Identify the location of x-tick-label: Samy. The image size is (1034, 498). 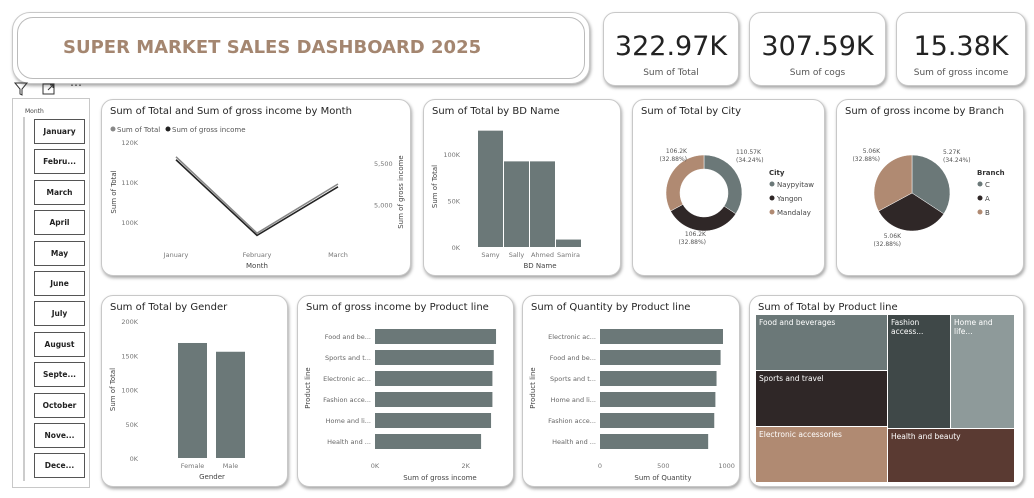
(490, 255).